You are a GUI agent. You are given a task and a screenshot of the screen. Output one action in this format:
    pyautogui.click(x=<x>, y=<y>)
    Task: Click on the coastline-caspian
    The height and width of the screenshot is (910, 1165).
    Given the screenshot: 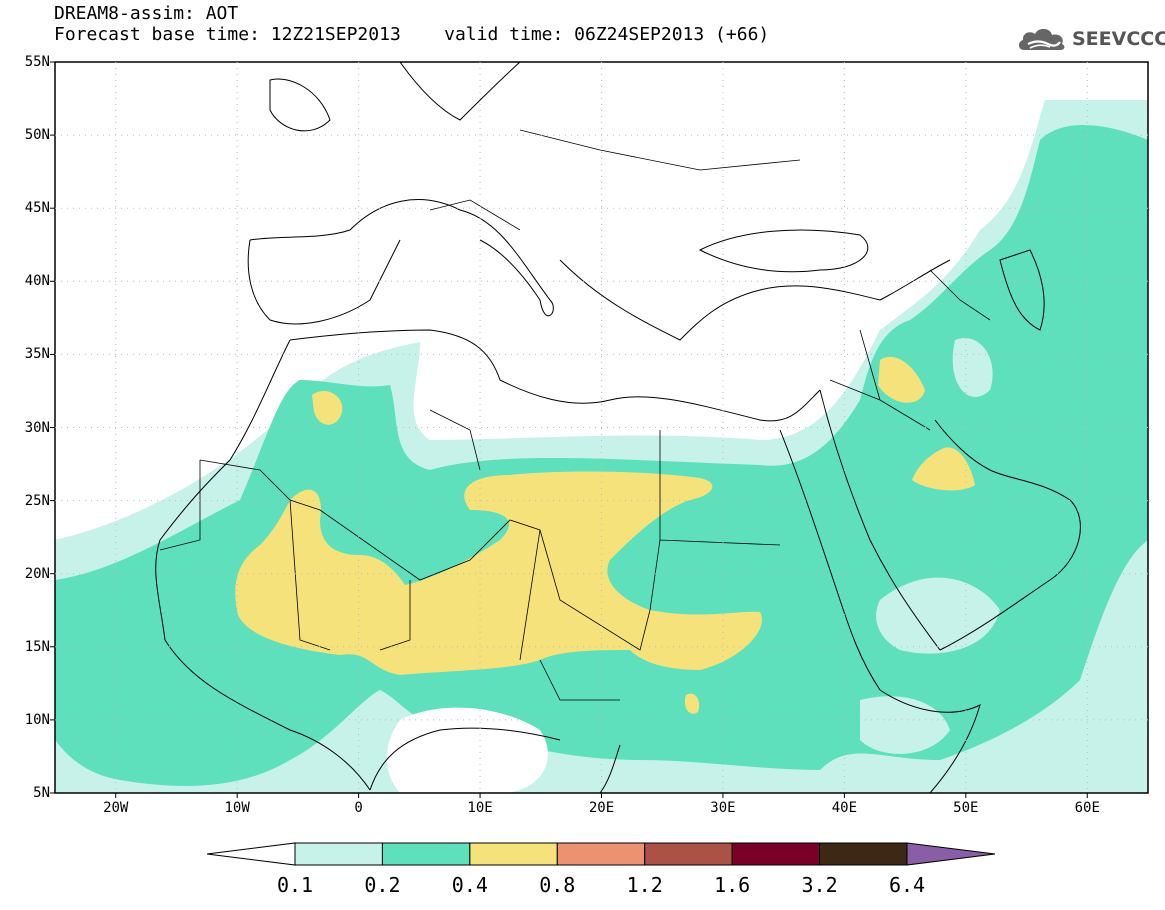 What is the action you would take?
    pyautogui.click(x=1022, y=290)
    